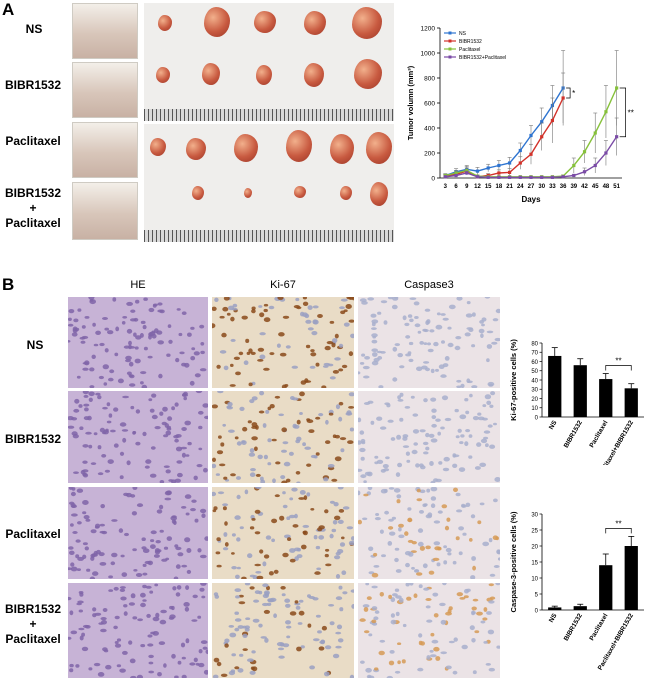  What do you see at coordinates (534, 354) in the screenshot?
I see `y-tick-label: 70` at bounding box center [534, 354].